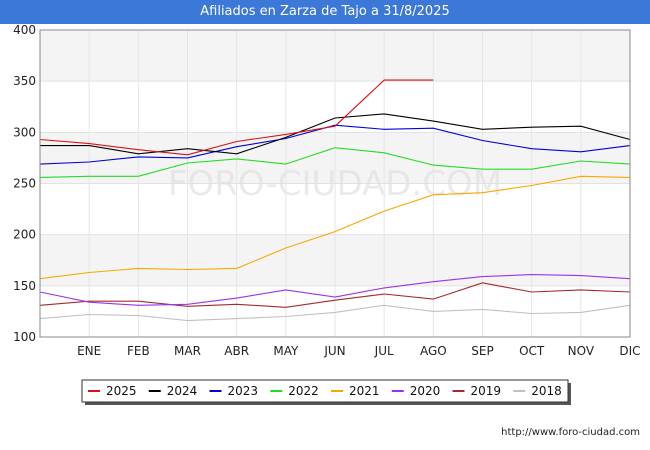  What do you see at coordinates (24, 286) in the screenshot?
I see `y-tick-label: 150` at bounding box center [24, 286].